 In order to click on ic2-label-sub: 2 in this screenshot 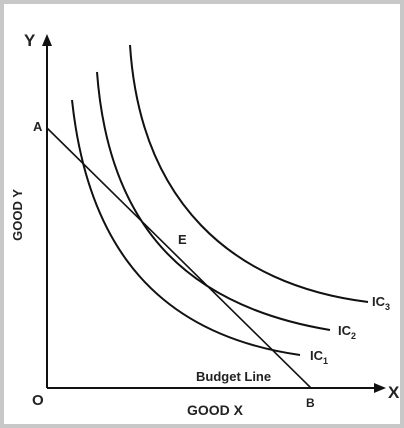, I will do `click(353, 336)`.